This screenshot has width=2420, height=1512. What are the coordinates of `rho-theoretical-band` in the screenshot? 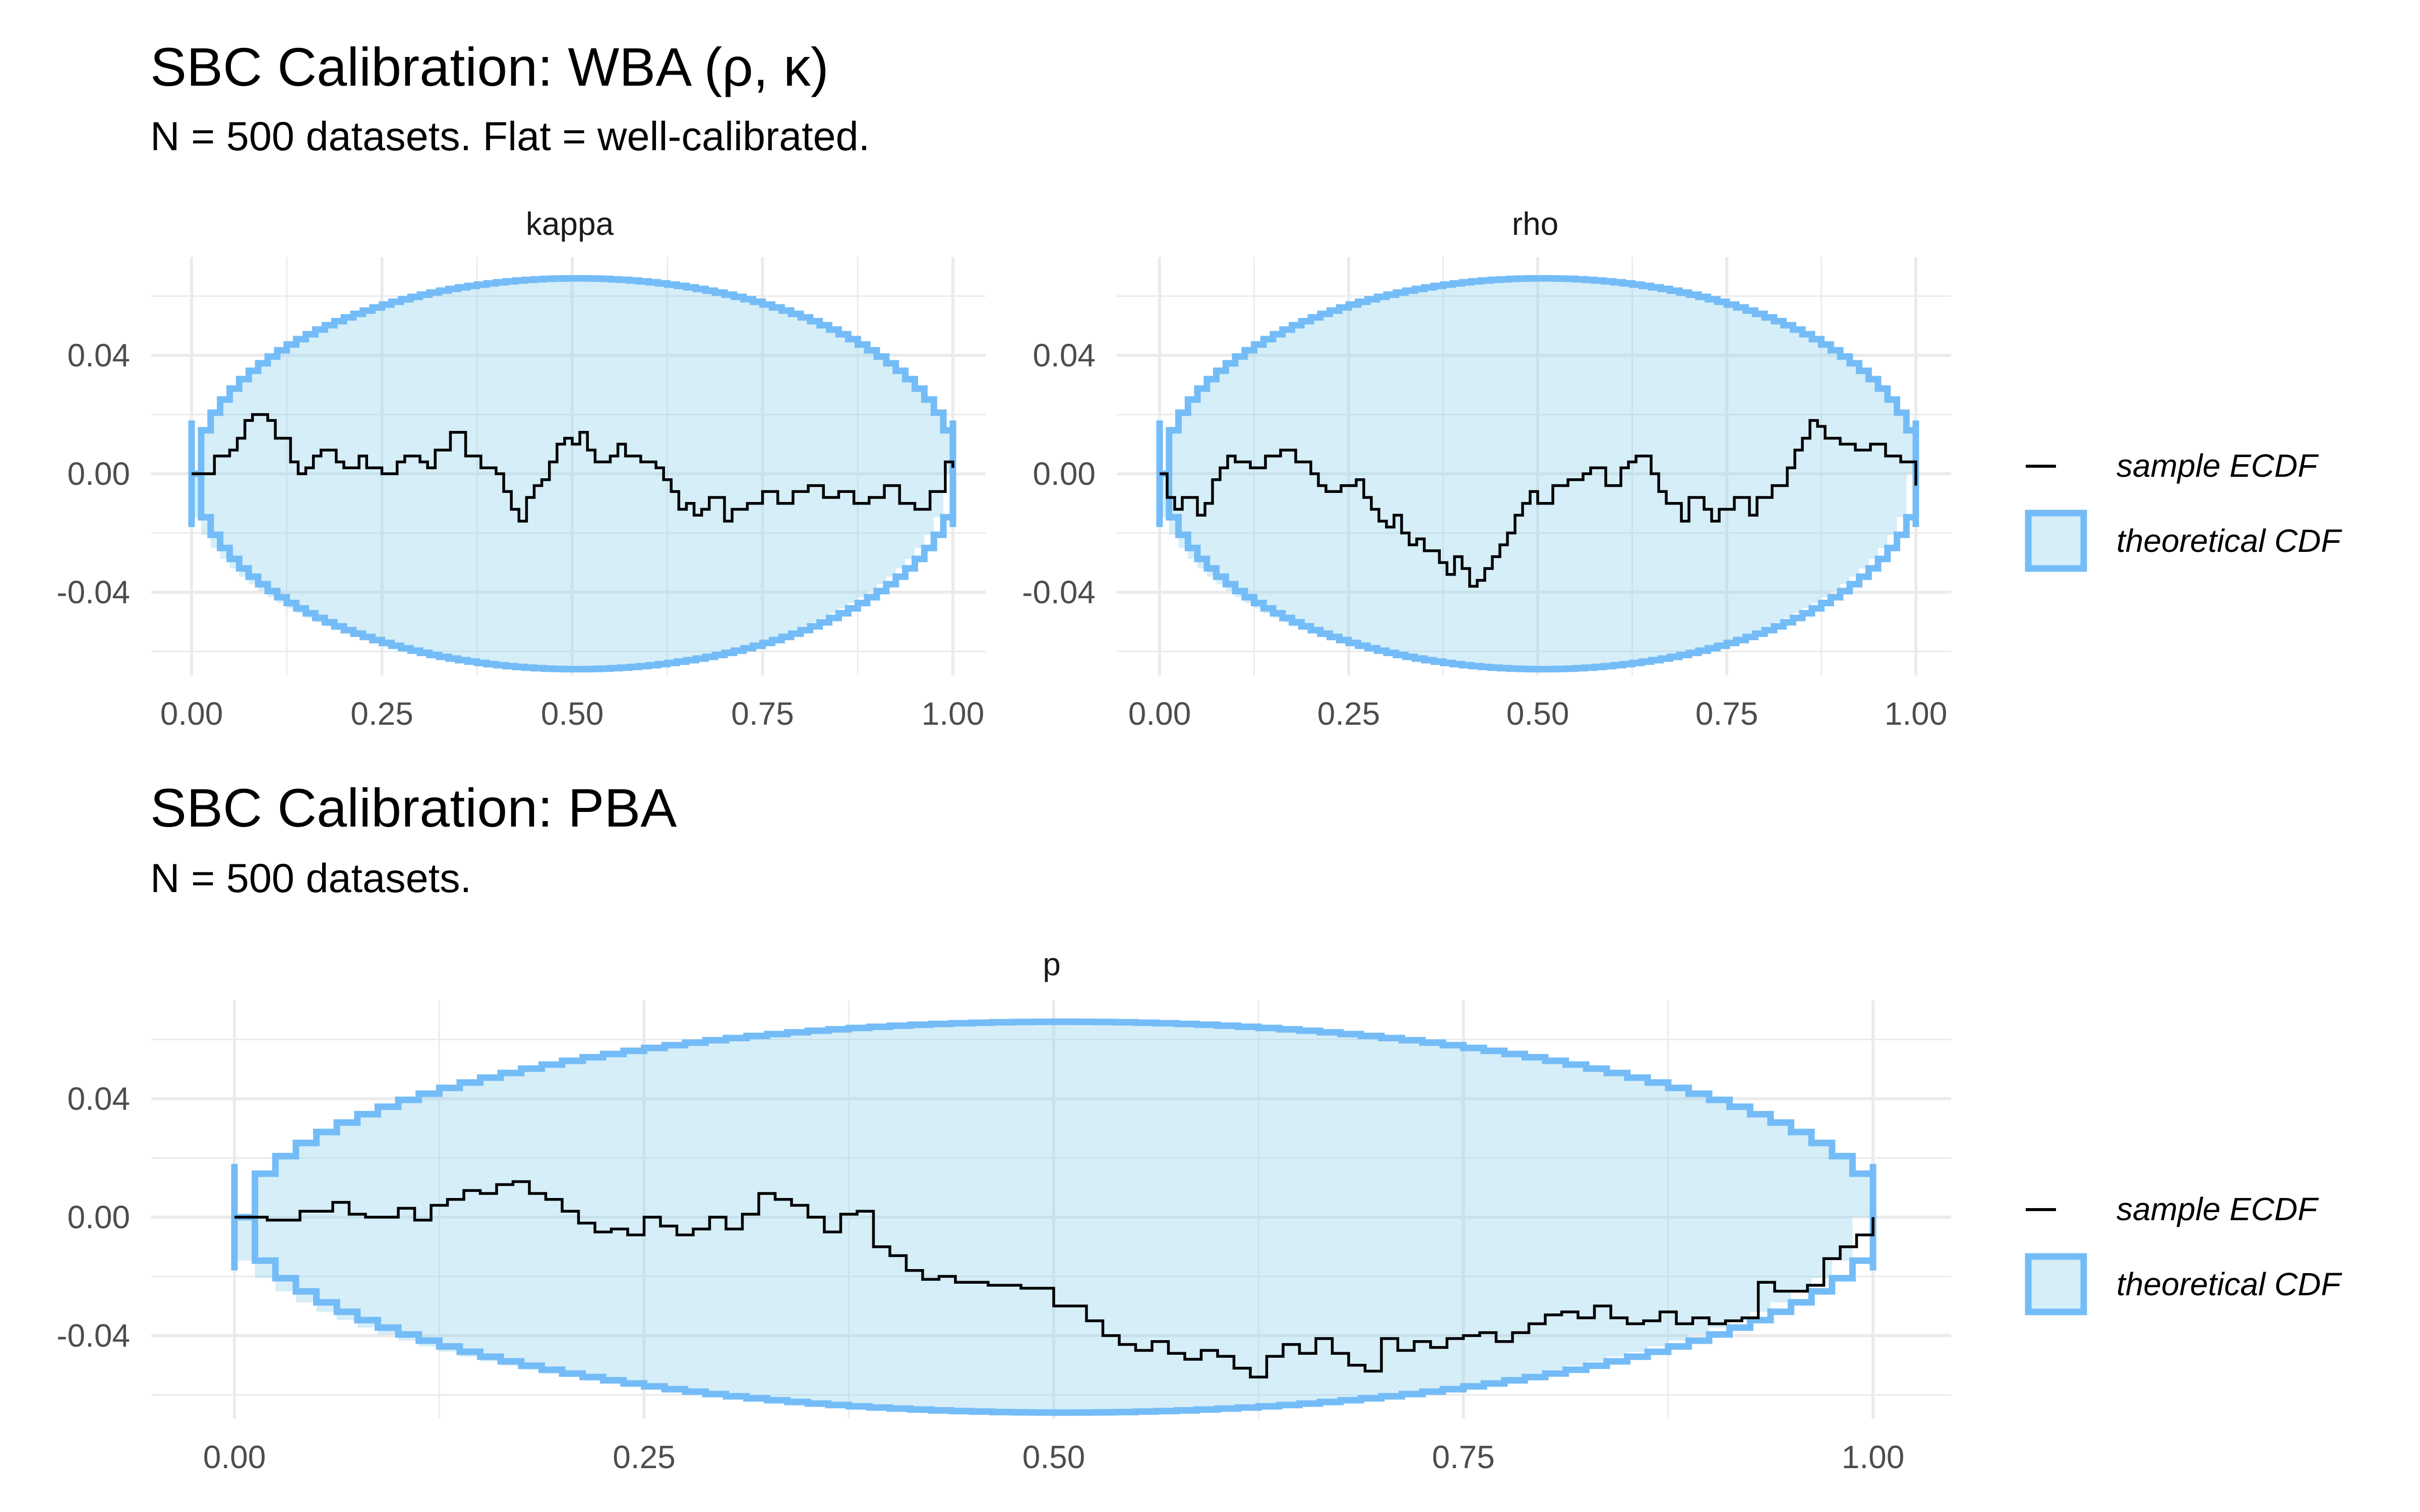 It's located at (1537, 474).